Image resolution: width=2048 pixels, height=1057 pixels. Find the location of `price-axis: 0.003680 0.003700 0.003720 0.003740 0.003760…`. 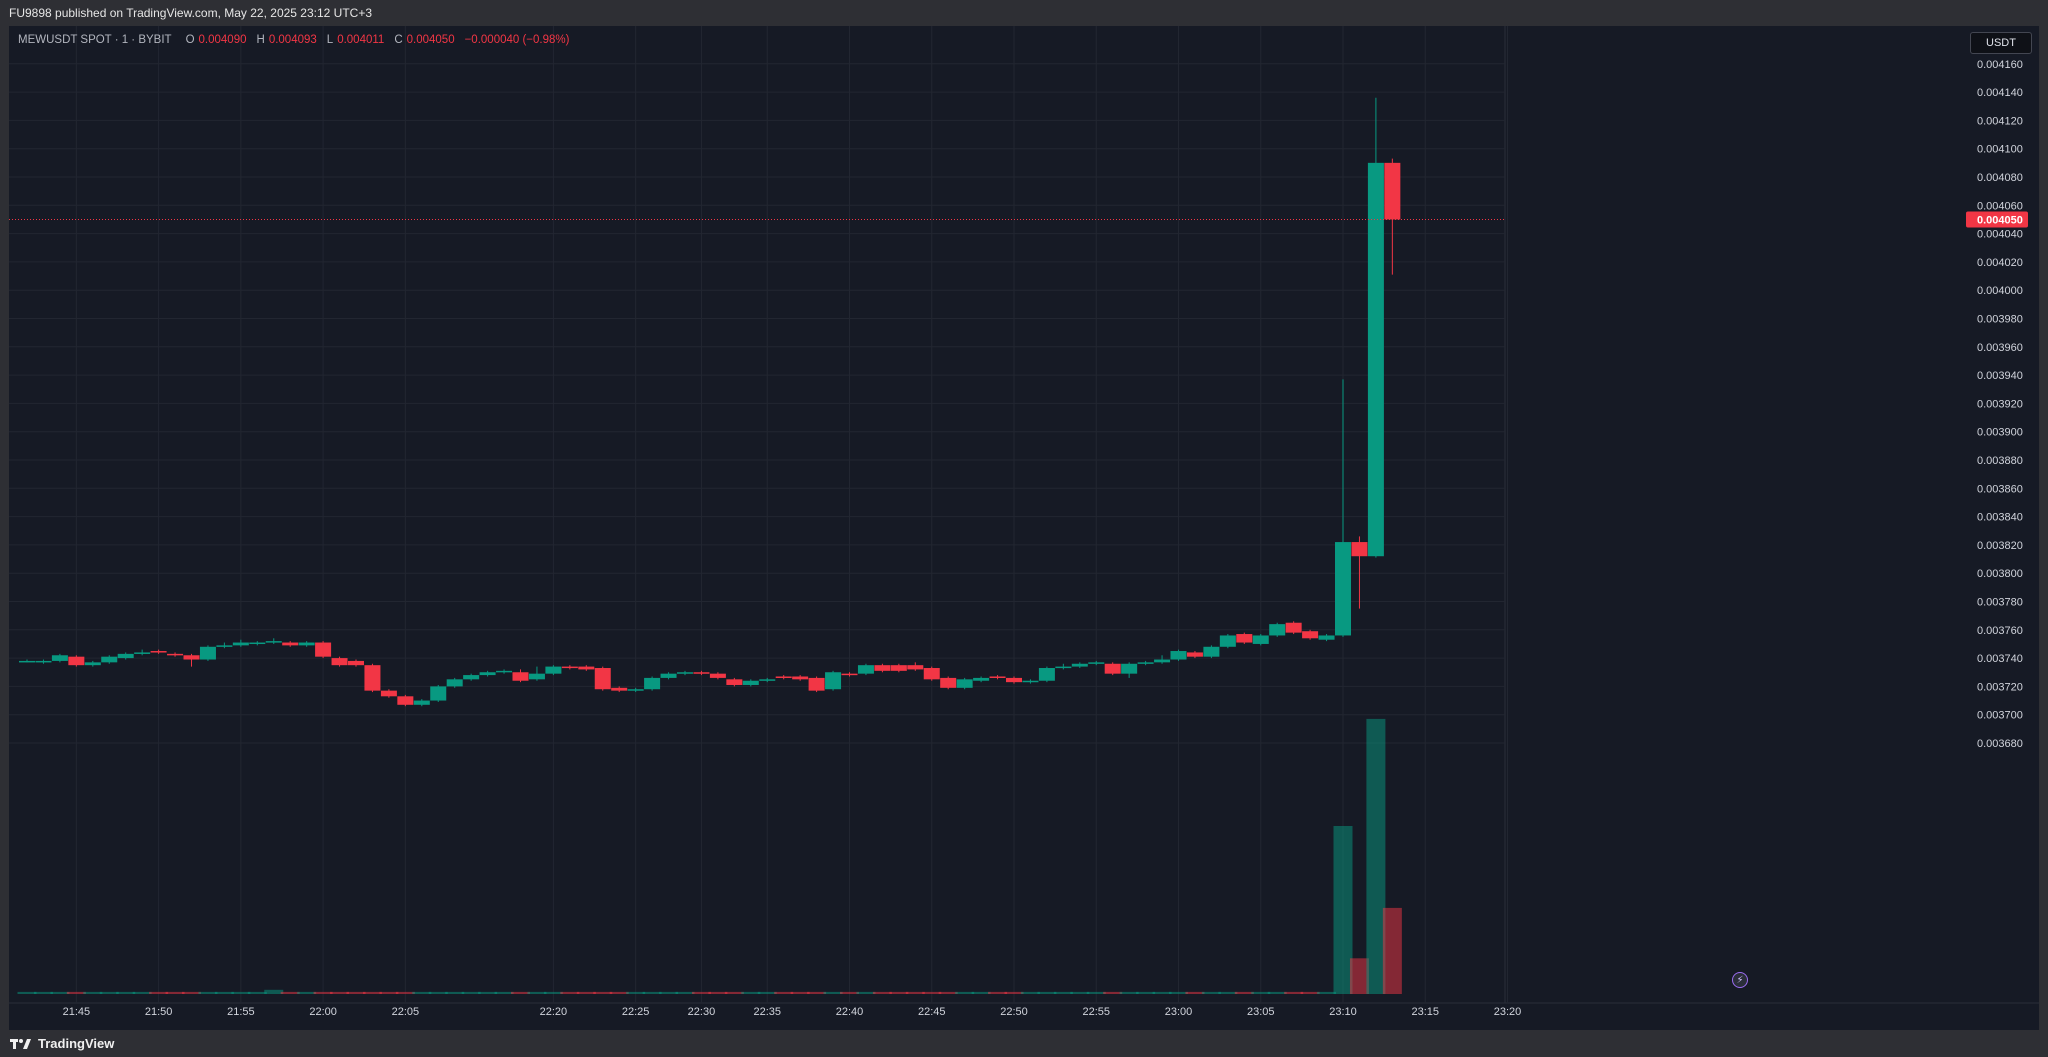

price-axis: 0.003680 0.003700 0.003720 0.003740 0.003760… is located at coordinates (2000, 404).